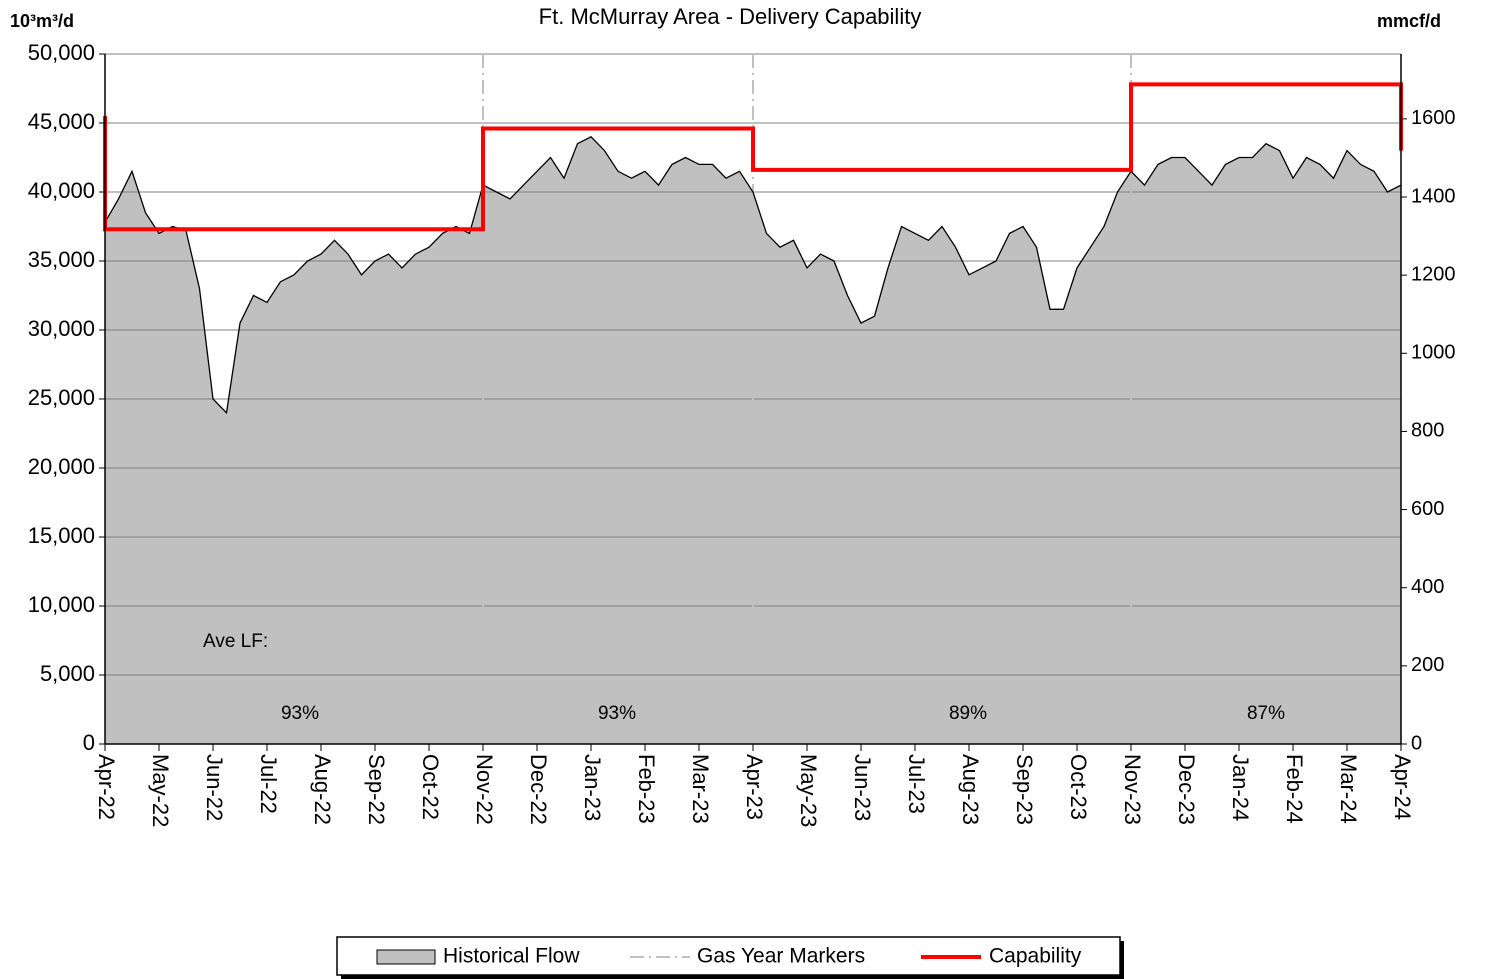 The height and width of the screenshot is (979, 1491). I want to click on y2-tick-label: 800, so click(1427, 431).